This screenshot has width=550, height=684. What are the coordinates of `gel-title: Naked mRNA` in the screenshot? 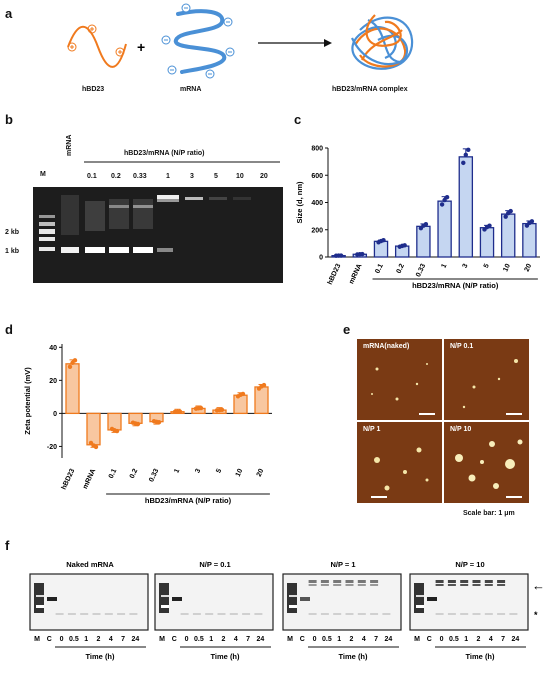 It's located at (90, 564).